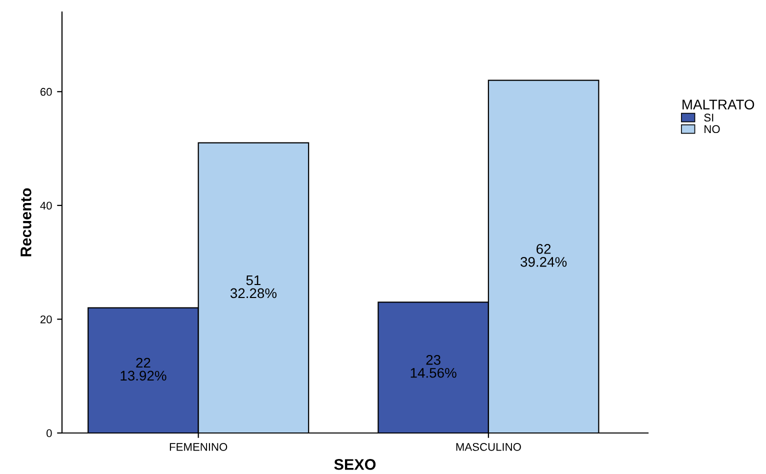 The image size is (766, 474). What do you see at coordinates (46, 92) in the screenshot?
I see `y-tick-label: 60` at bounding box center [46, 92].